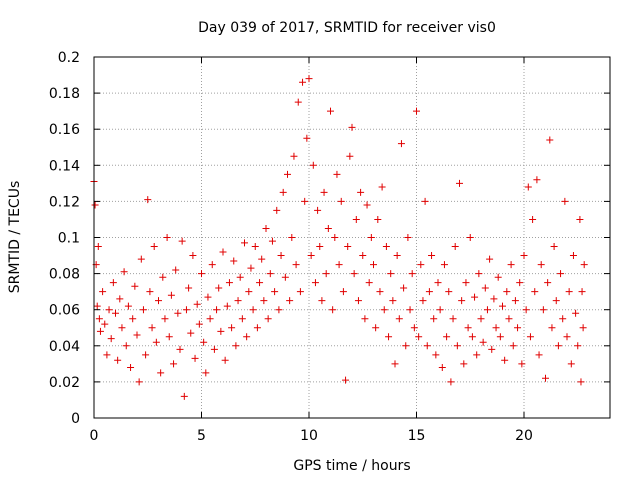 The width and height of the screenshot is (640, 480). What do you see at coordinates (417, 436) in the screenshot?
I see `x-tick-label: 15` at bounding box center [417, 436].